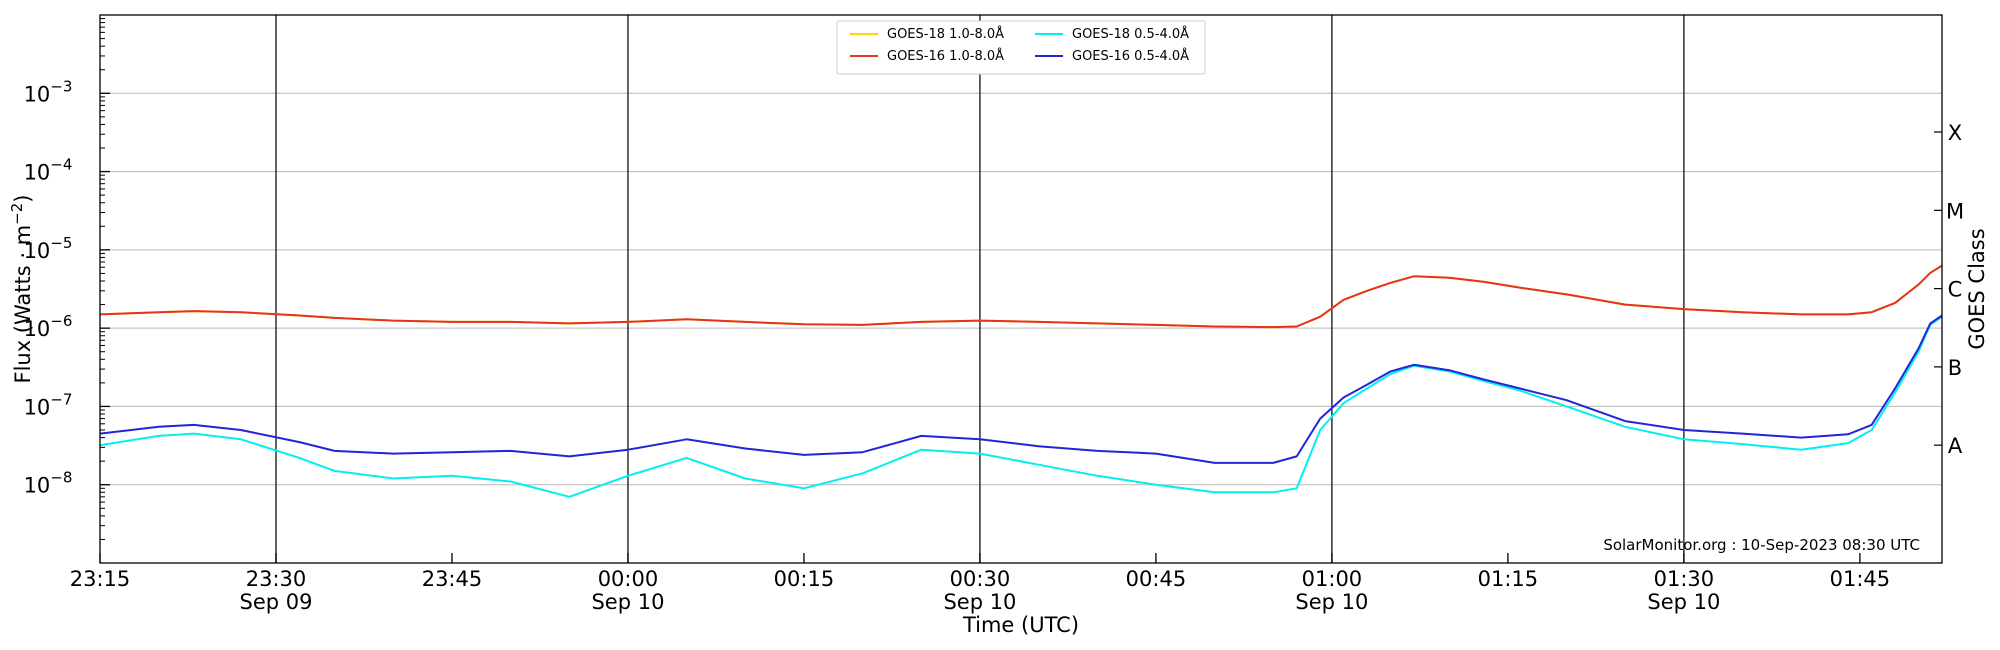 The width and height of the screenshot is (2000, 650). Describe the element at coordinates (628, 579) in the screenshot. I see `x-tick-label: 00:00` at that location.